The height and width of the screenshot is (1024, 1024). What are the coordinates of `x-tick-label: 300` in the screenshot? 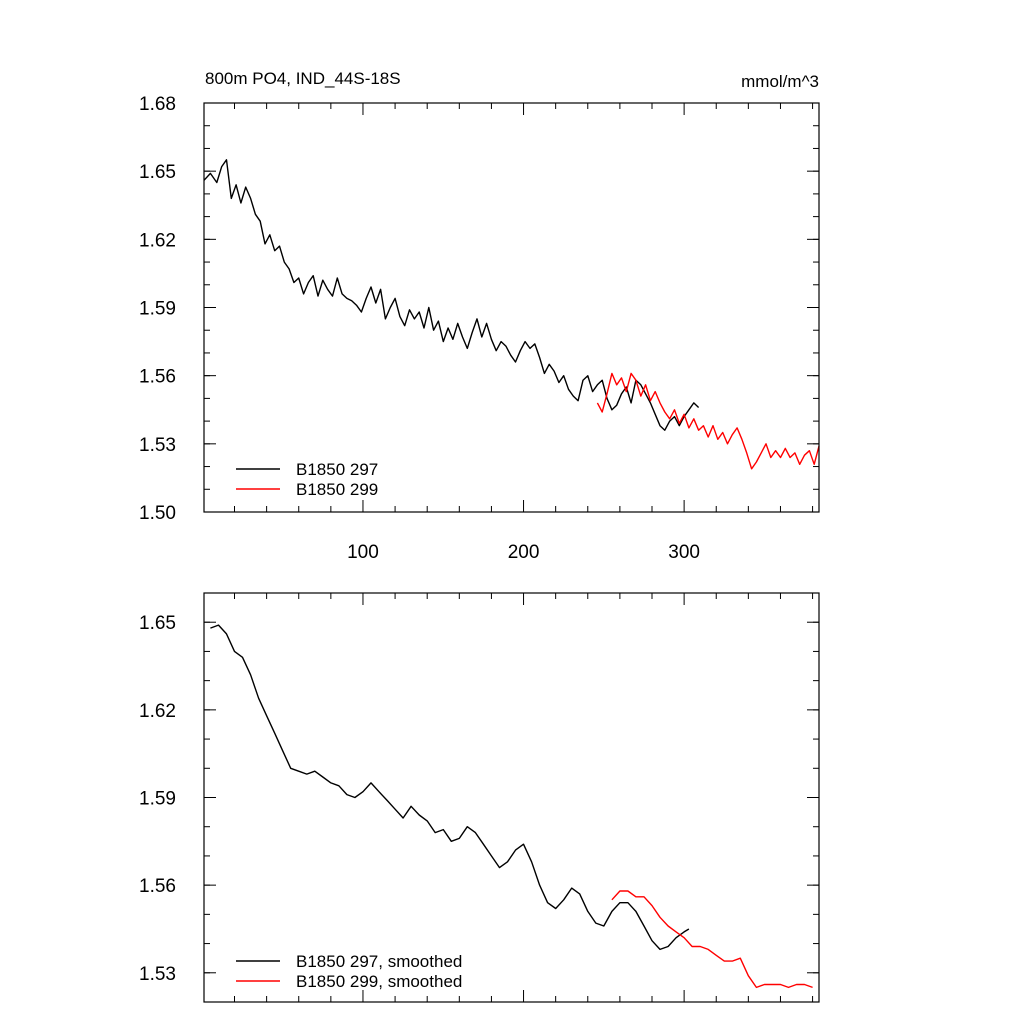 It's located at (684, 552).